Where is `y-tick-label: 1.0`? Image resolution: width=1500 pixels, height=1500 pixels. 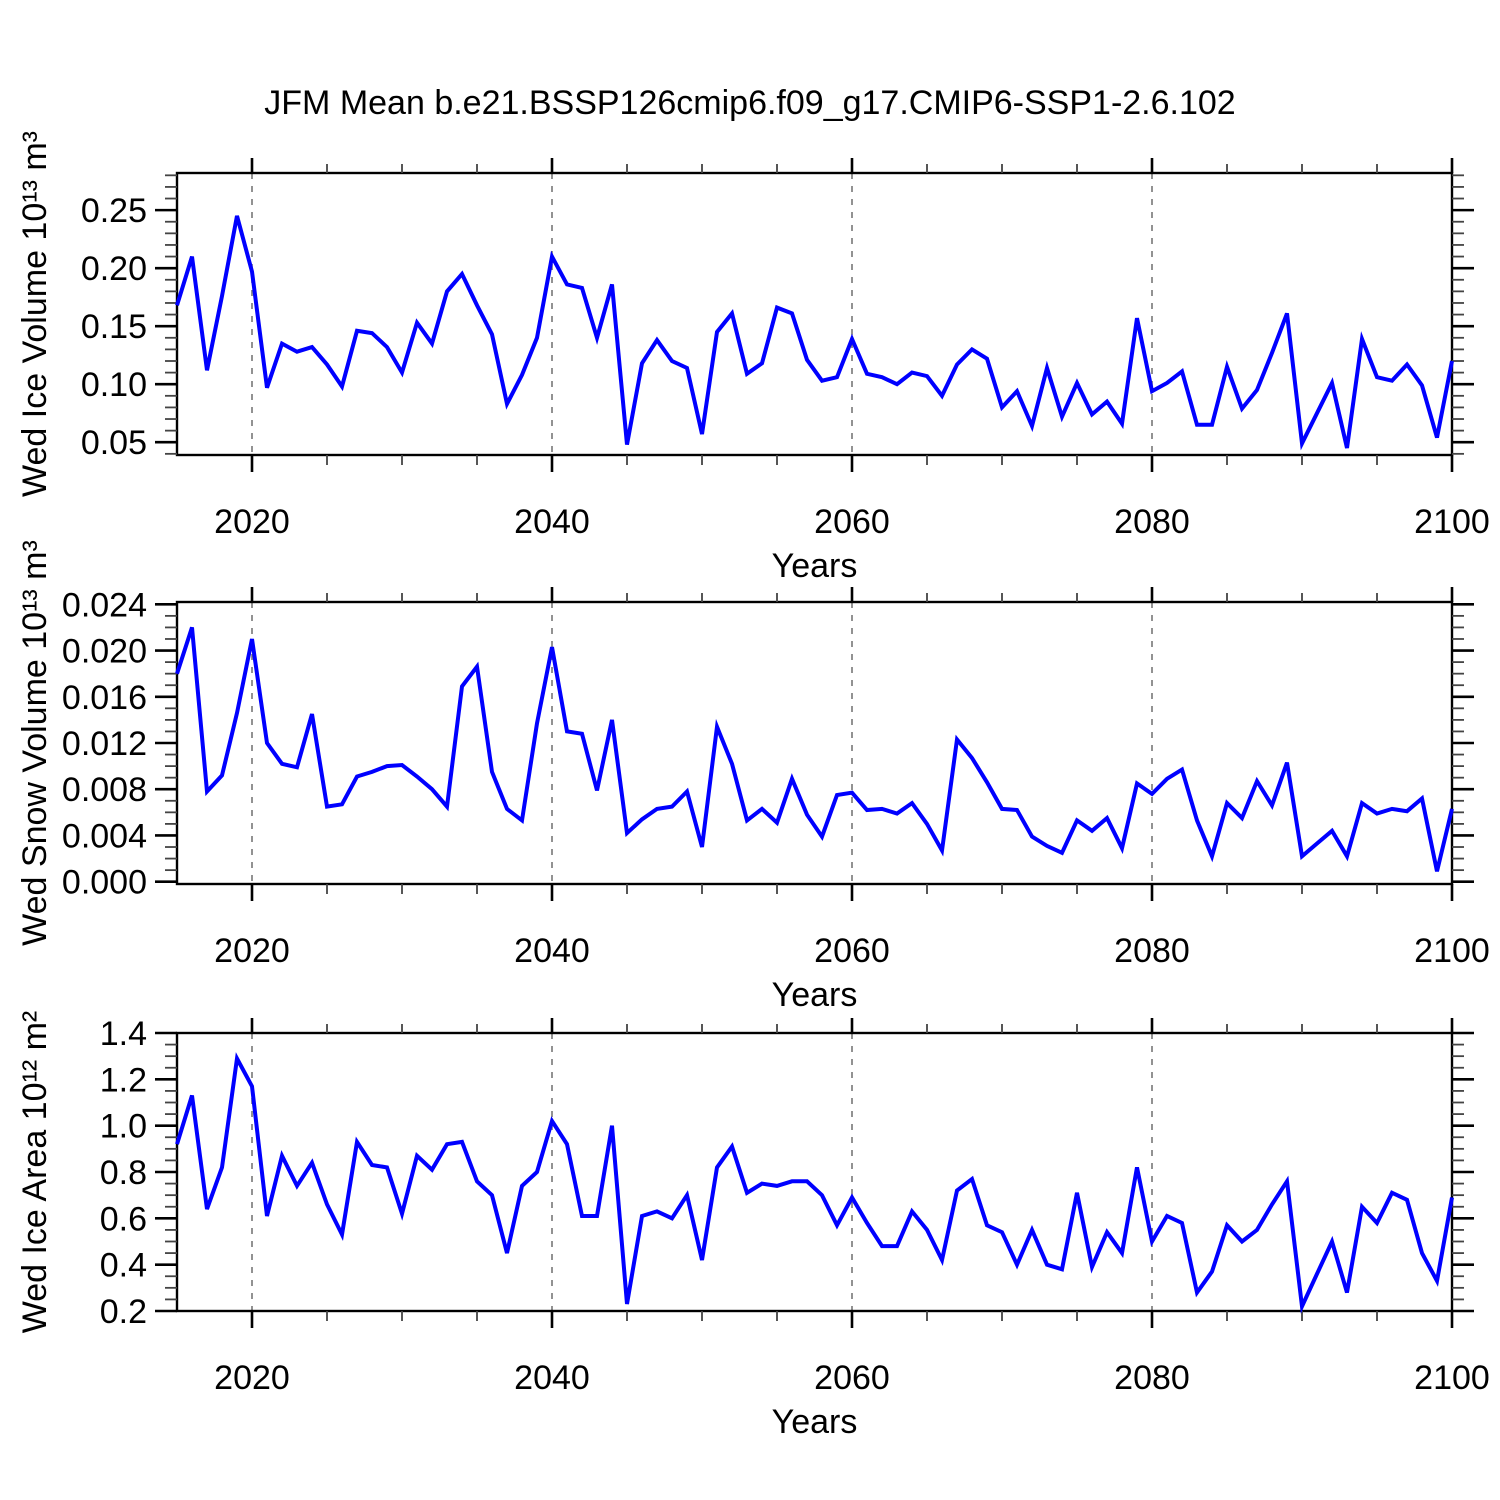 y-tick-label: 1.0 is located at coordinates (123, 1127).